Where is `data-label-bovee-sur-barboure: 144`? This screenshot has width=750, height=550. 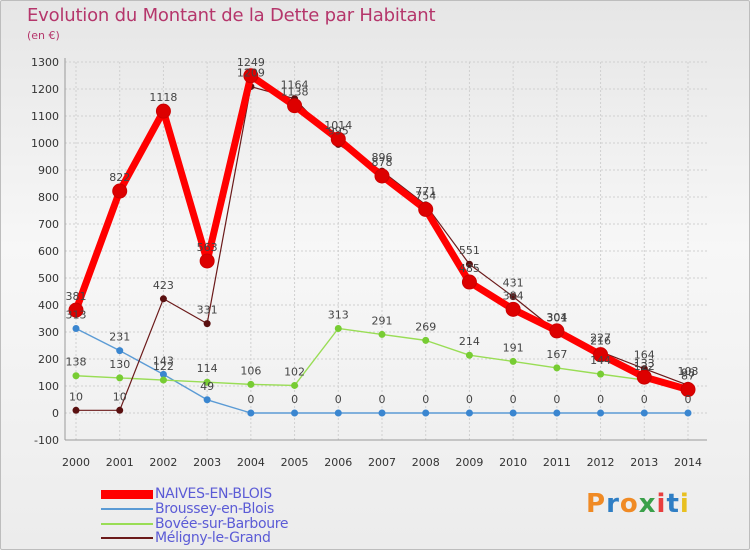
data-label-bovee-sur-barboure: 144 is located at coordinates (600, 360).